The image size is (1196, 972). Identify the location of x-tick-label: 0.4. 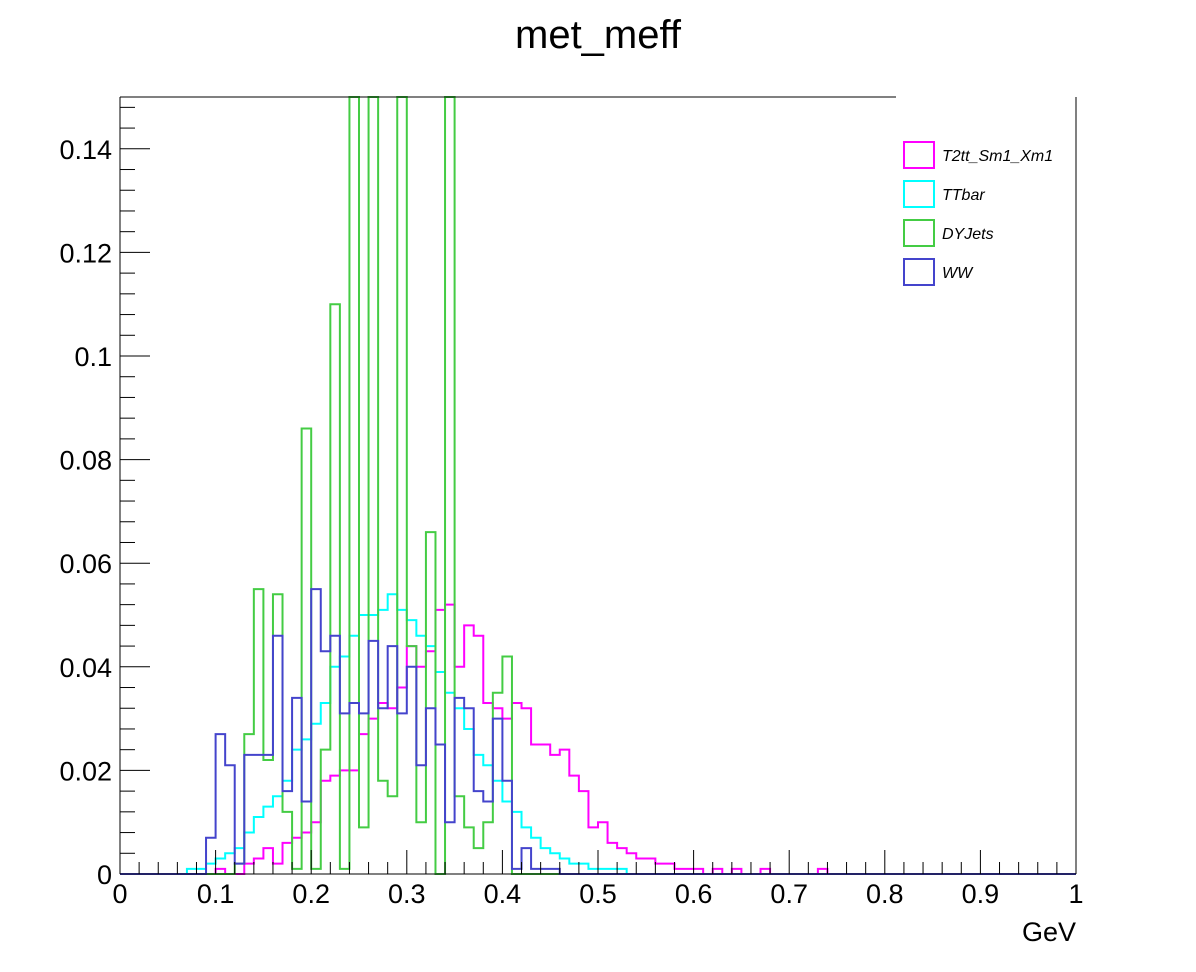
(503, 894).